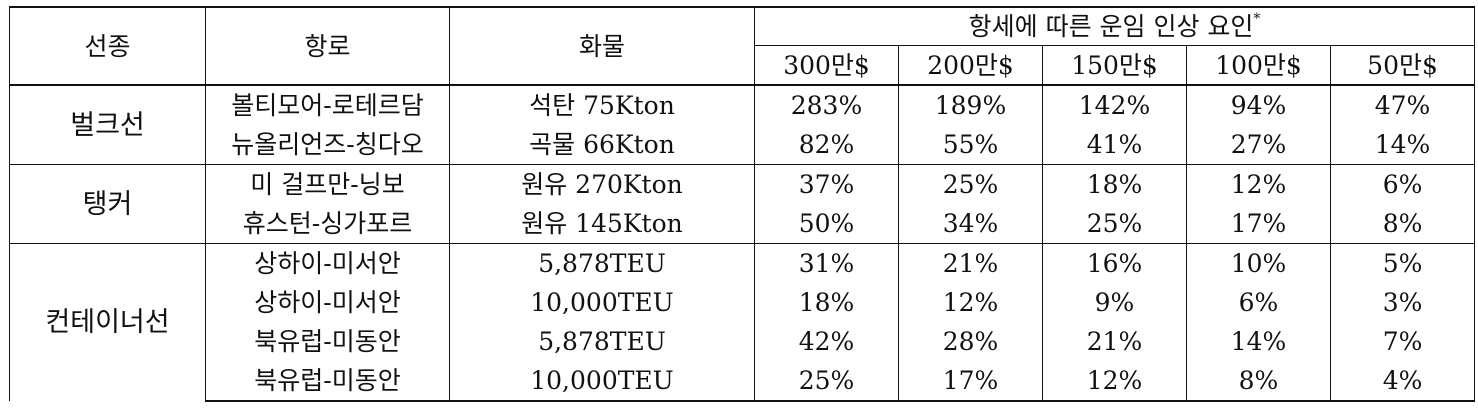  I want to click on value-cell: 27%, so click(1258, 145).